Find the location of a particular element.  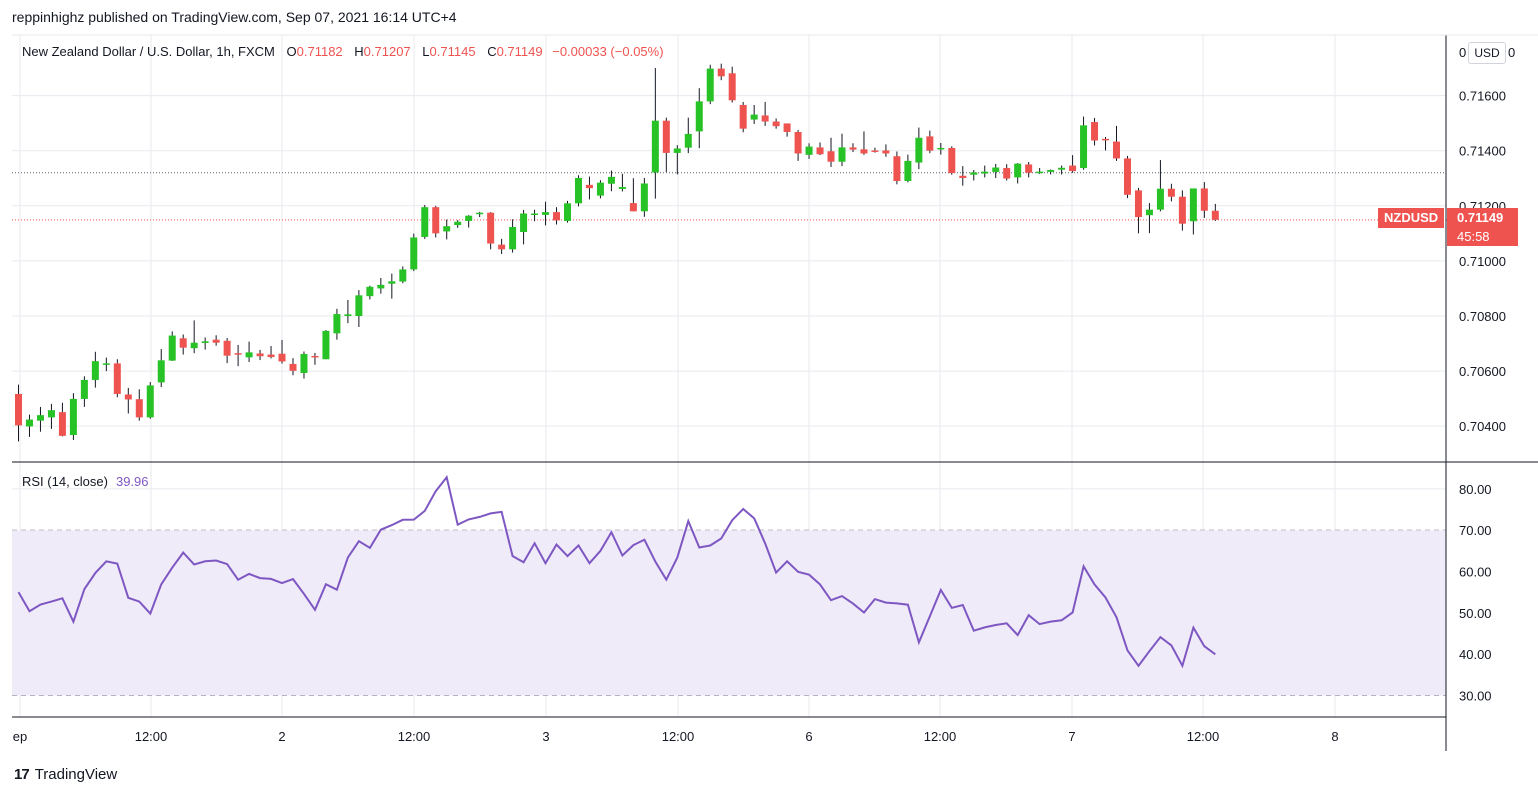

rsi-tick-label: 50.00 is located at coordinates (1475, 613).